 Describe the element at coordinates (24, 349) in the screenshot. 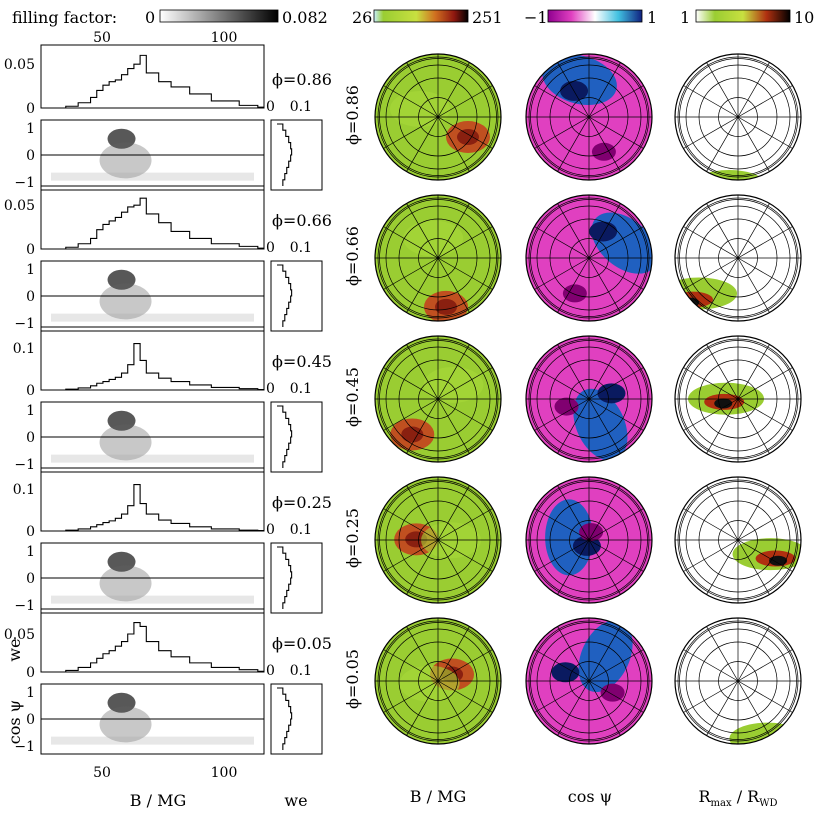

I see `hist-tick-label: 0.1` at that location.